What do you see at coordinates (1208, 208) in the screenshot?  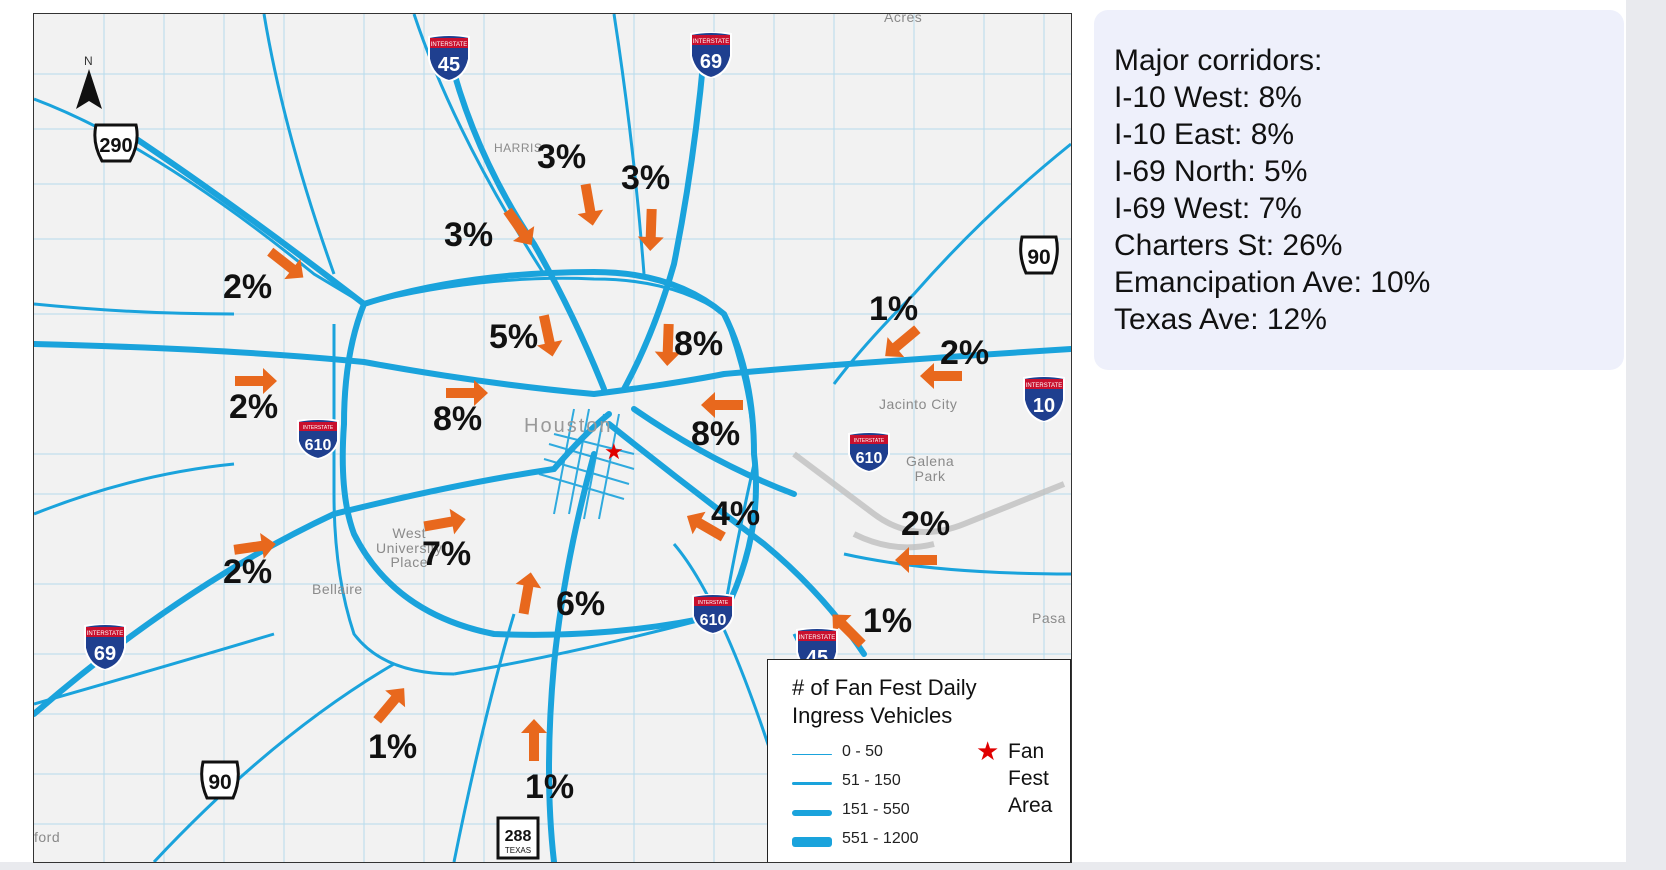 I see `corridor-item: I-69 West: 7%` at bounding box center [1208, 208].